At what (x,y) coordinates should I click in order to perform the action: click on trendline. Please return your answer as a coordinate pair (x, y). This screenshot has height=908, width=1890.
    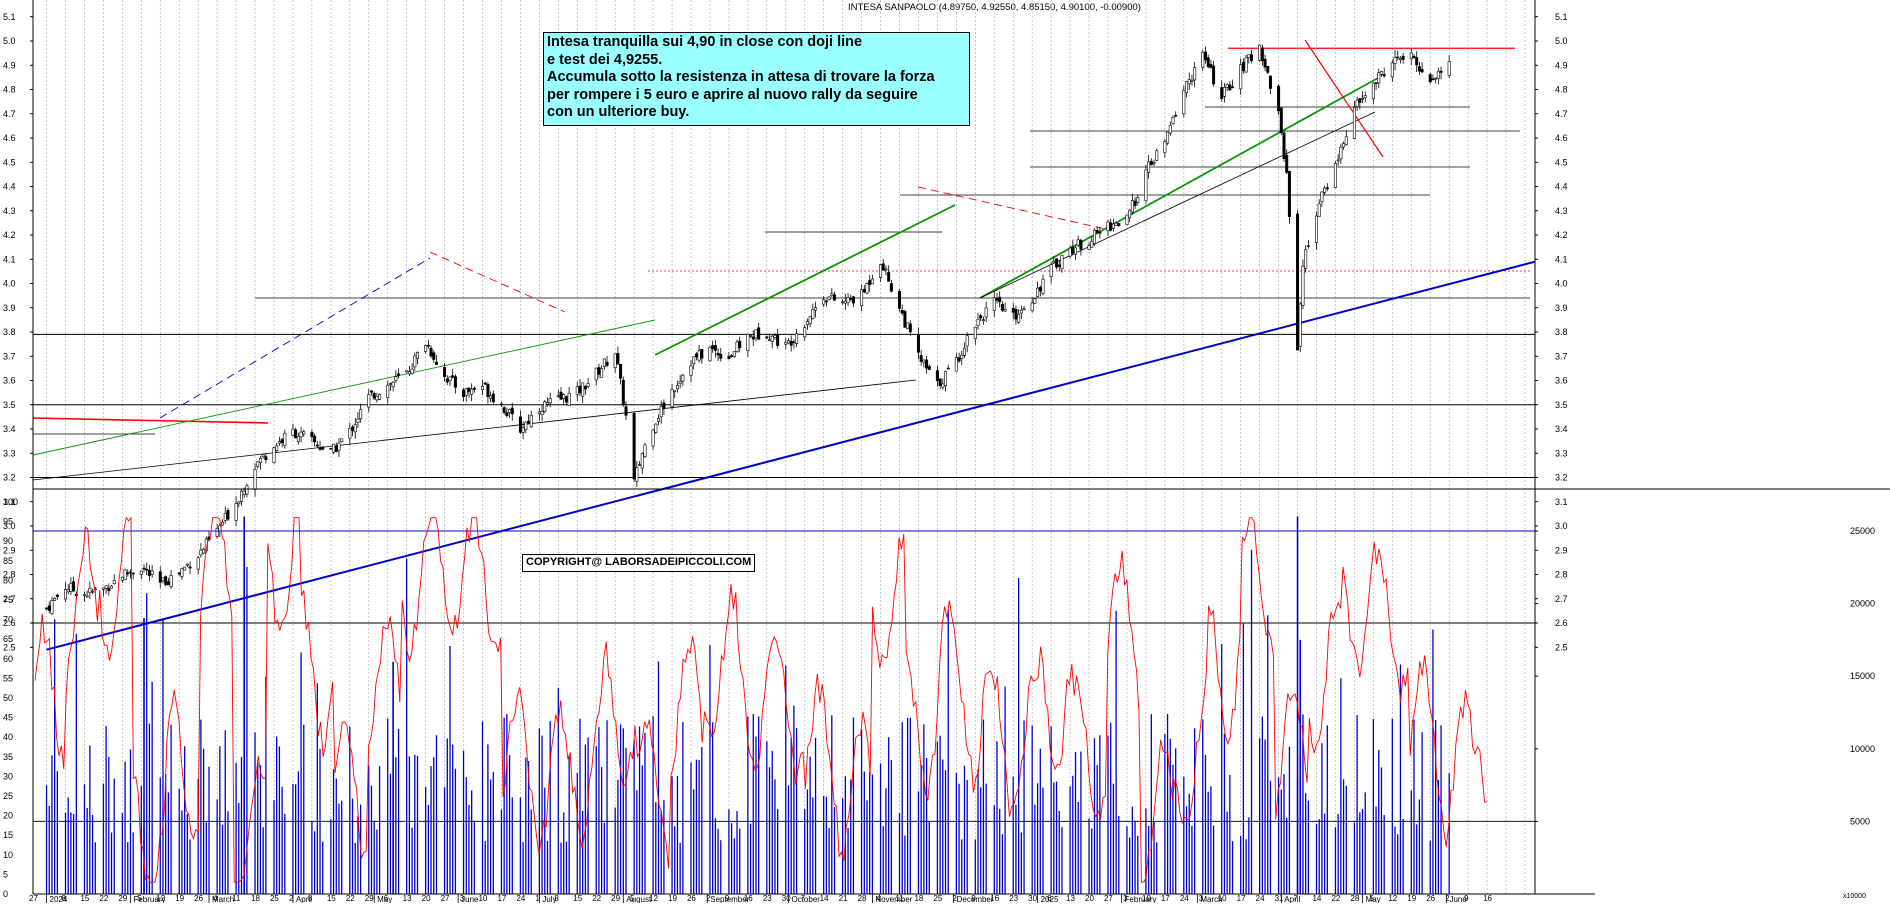
    Looking at the image, I should click on (805, 280).